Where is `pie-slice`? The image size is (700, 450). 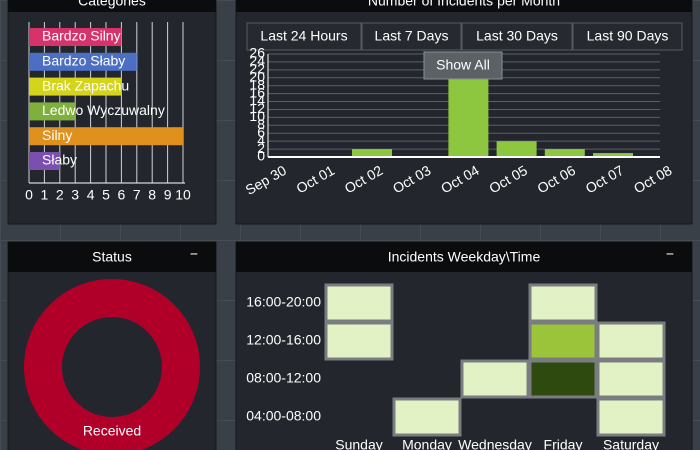
pie-slice is located at coordinates (112, 364).